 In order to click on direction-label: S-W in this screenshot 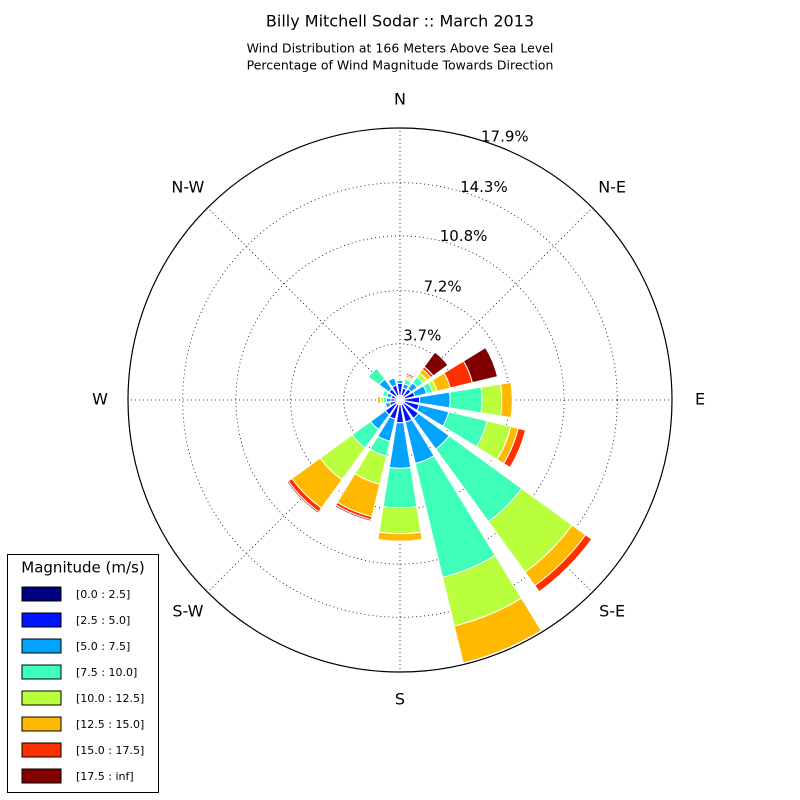, I will do `click(187, 611)`.